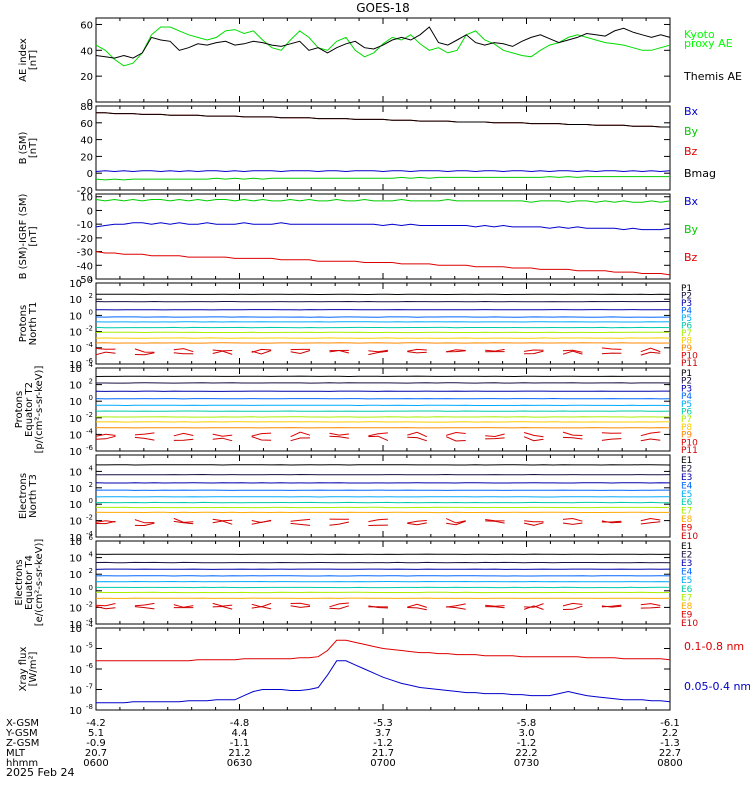 The height and width of the screenshot is (804, 750). Describe the element at coordinates (714, 646) in the screenshot. I see `legend-entry: 0.1-0.8 nm` at that location.